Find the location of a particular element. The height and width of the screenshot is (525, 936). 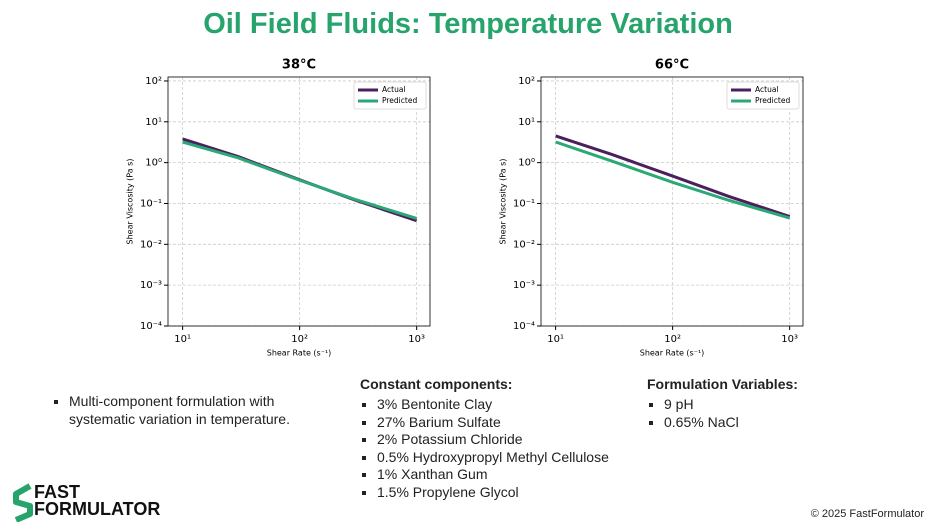

list-item: 0.5% Hydroxypropyl Methyl Cellulose is located at coordinates (484, 458).